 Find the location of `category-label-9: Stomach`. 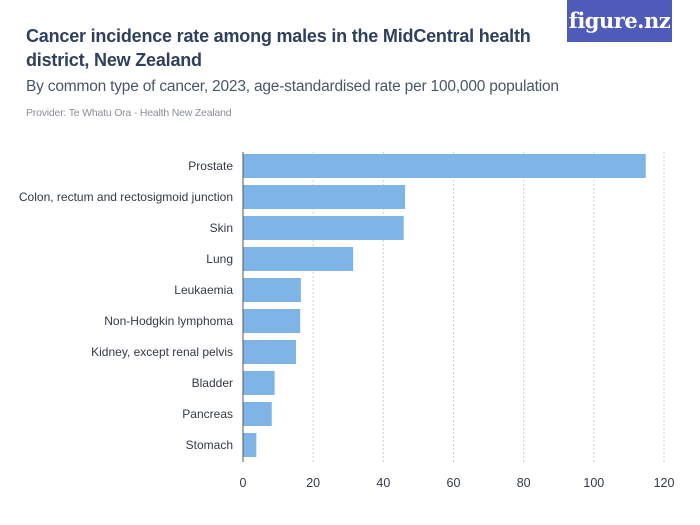

category-label-9: Stomach is located at coordinates (209, 445).